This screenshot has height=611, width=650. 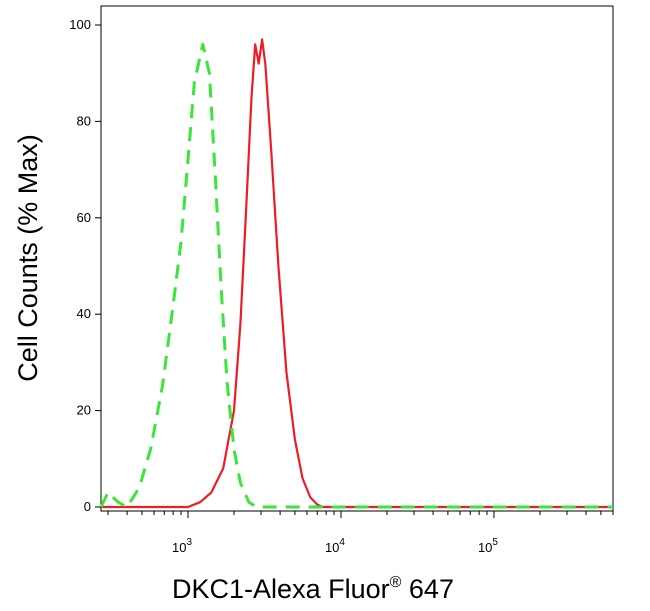 What do you see at coordinates (495, 542) in the screenshot?
I see `x-tick-label-exponent: 5` at bounding box center [495, 542].